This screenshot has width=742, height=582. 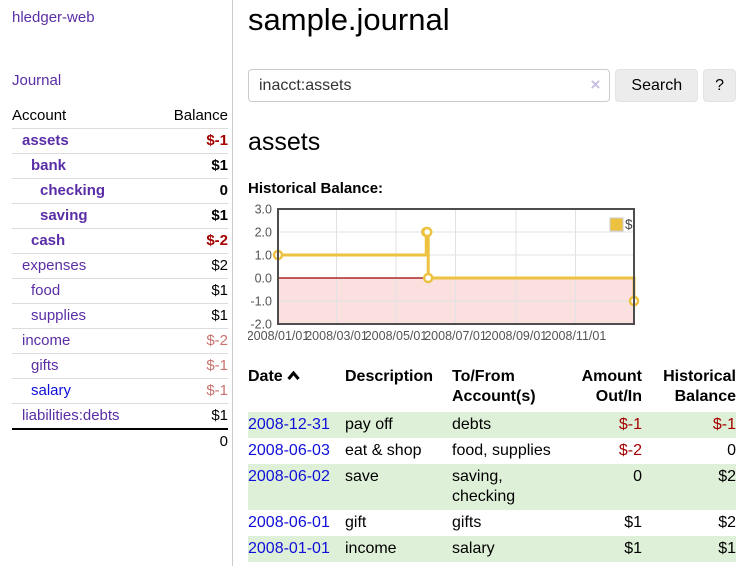 I want to click on sort-ascending-icon, so click(x=293, y=375).